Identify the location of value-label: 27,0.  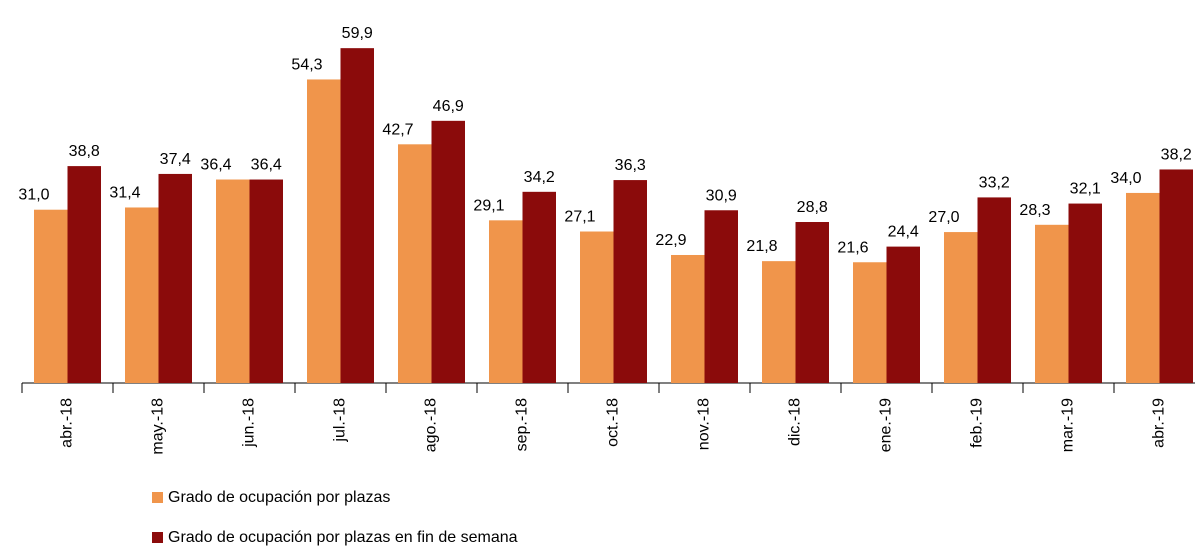
(943, 217).